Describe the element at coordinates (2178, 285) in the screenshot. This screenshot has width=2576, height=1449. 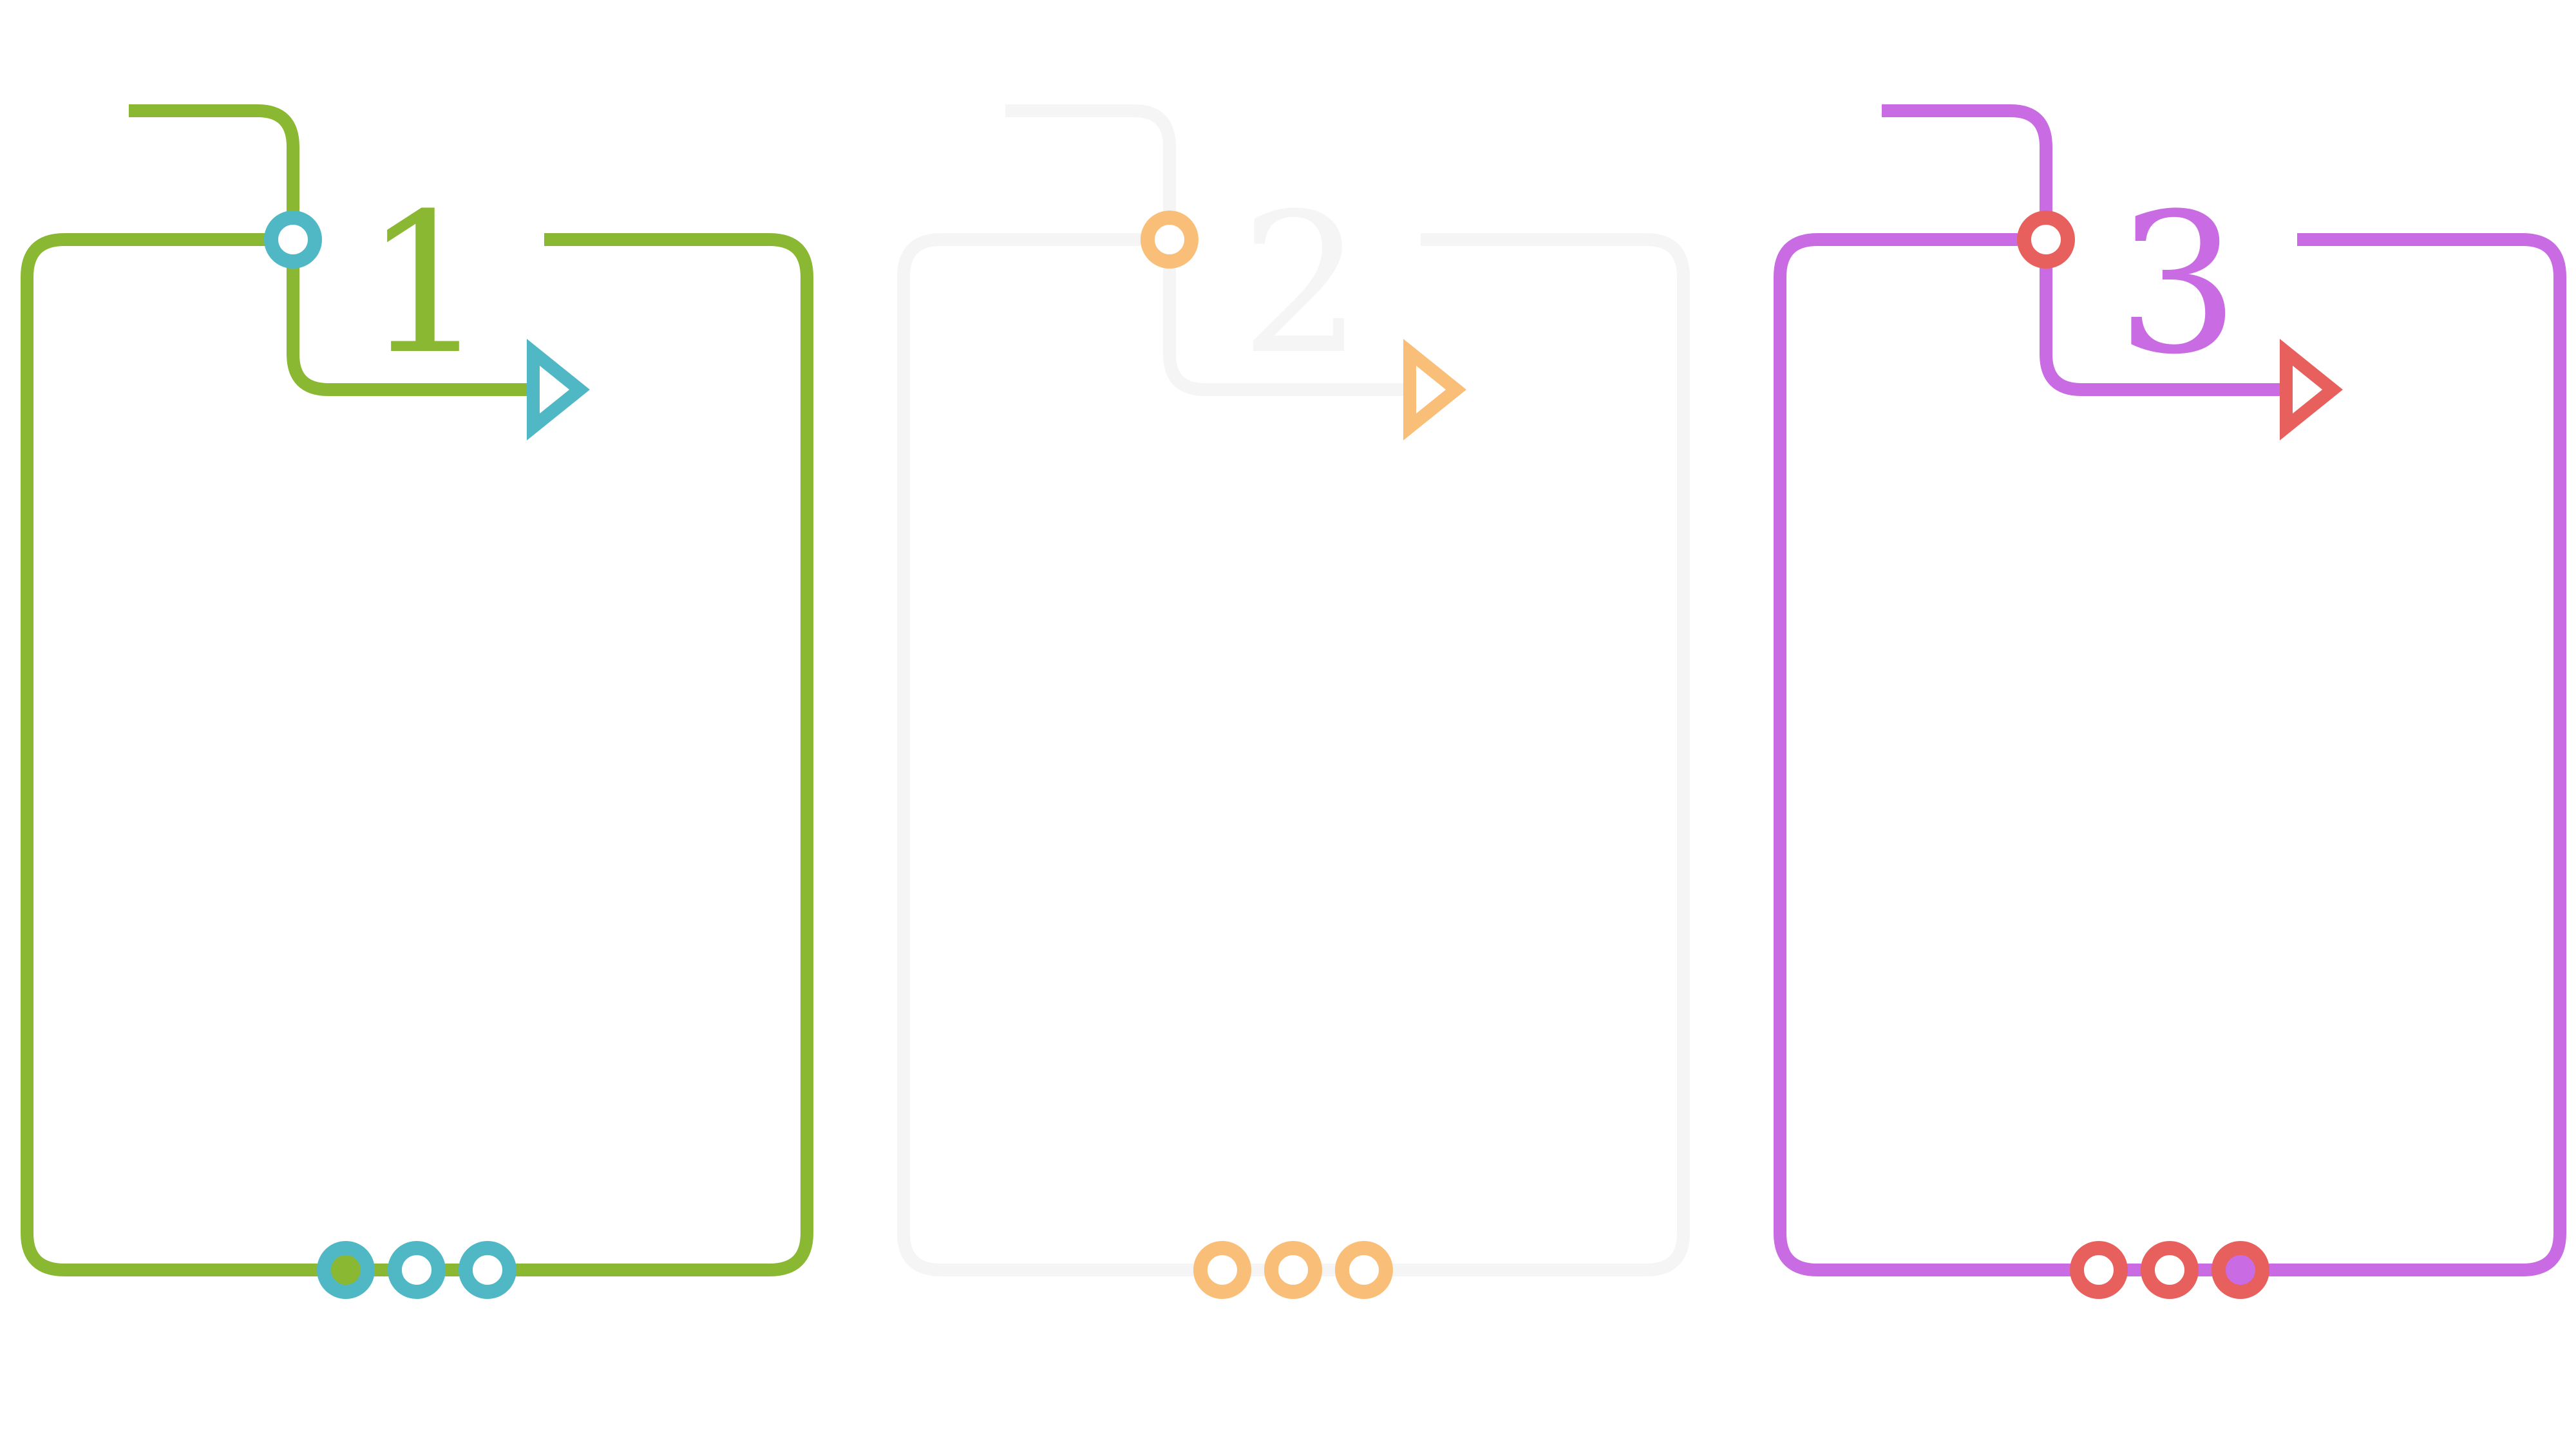
I see `step-number: 3` at that location.